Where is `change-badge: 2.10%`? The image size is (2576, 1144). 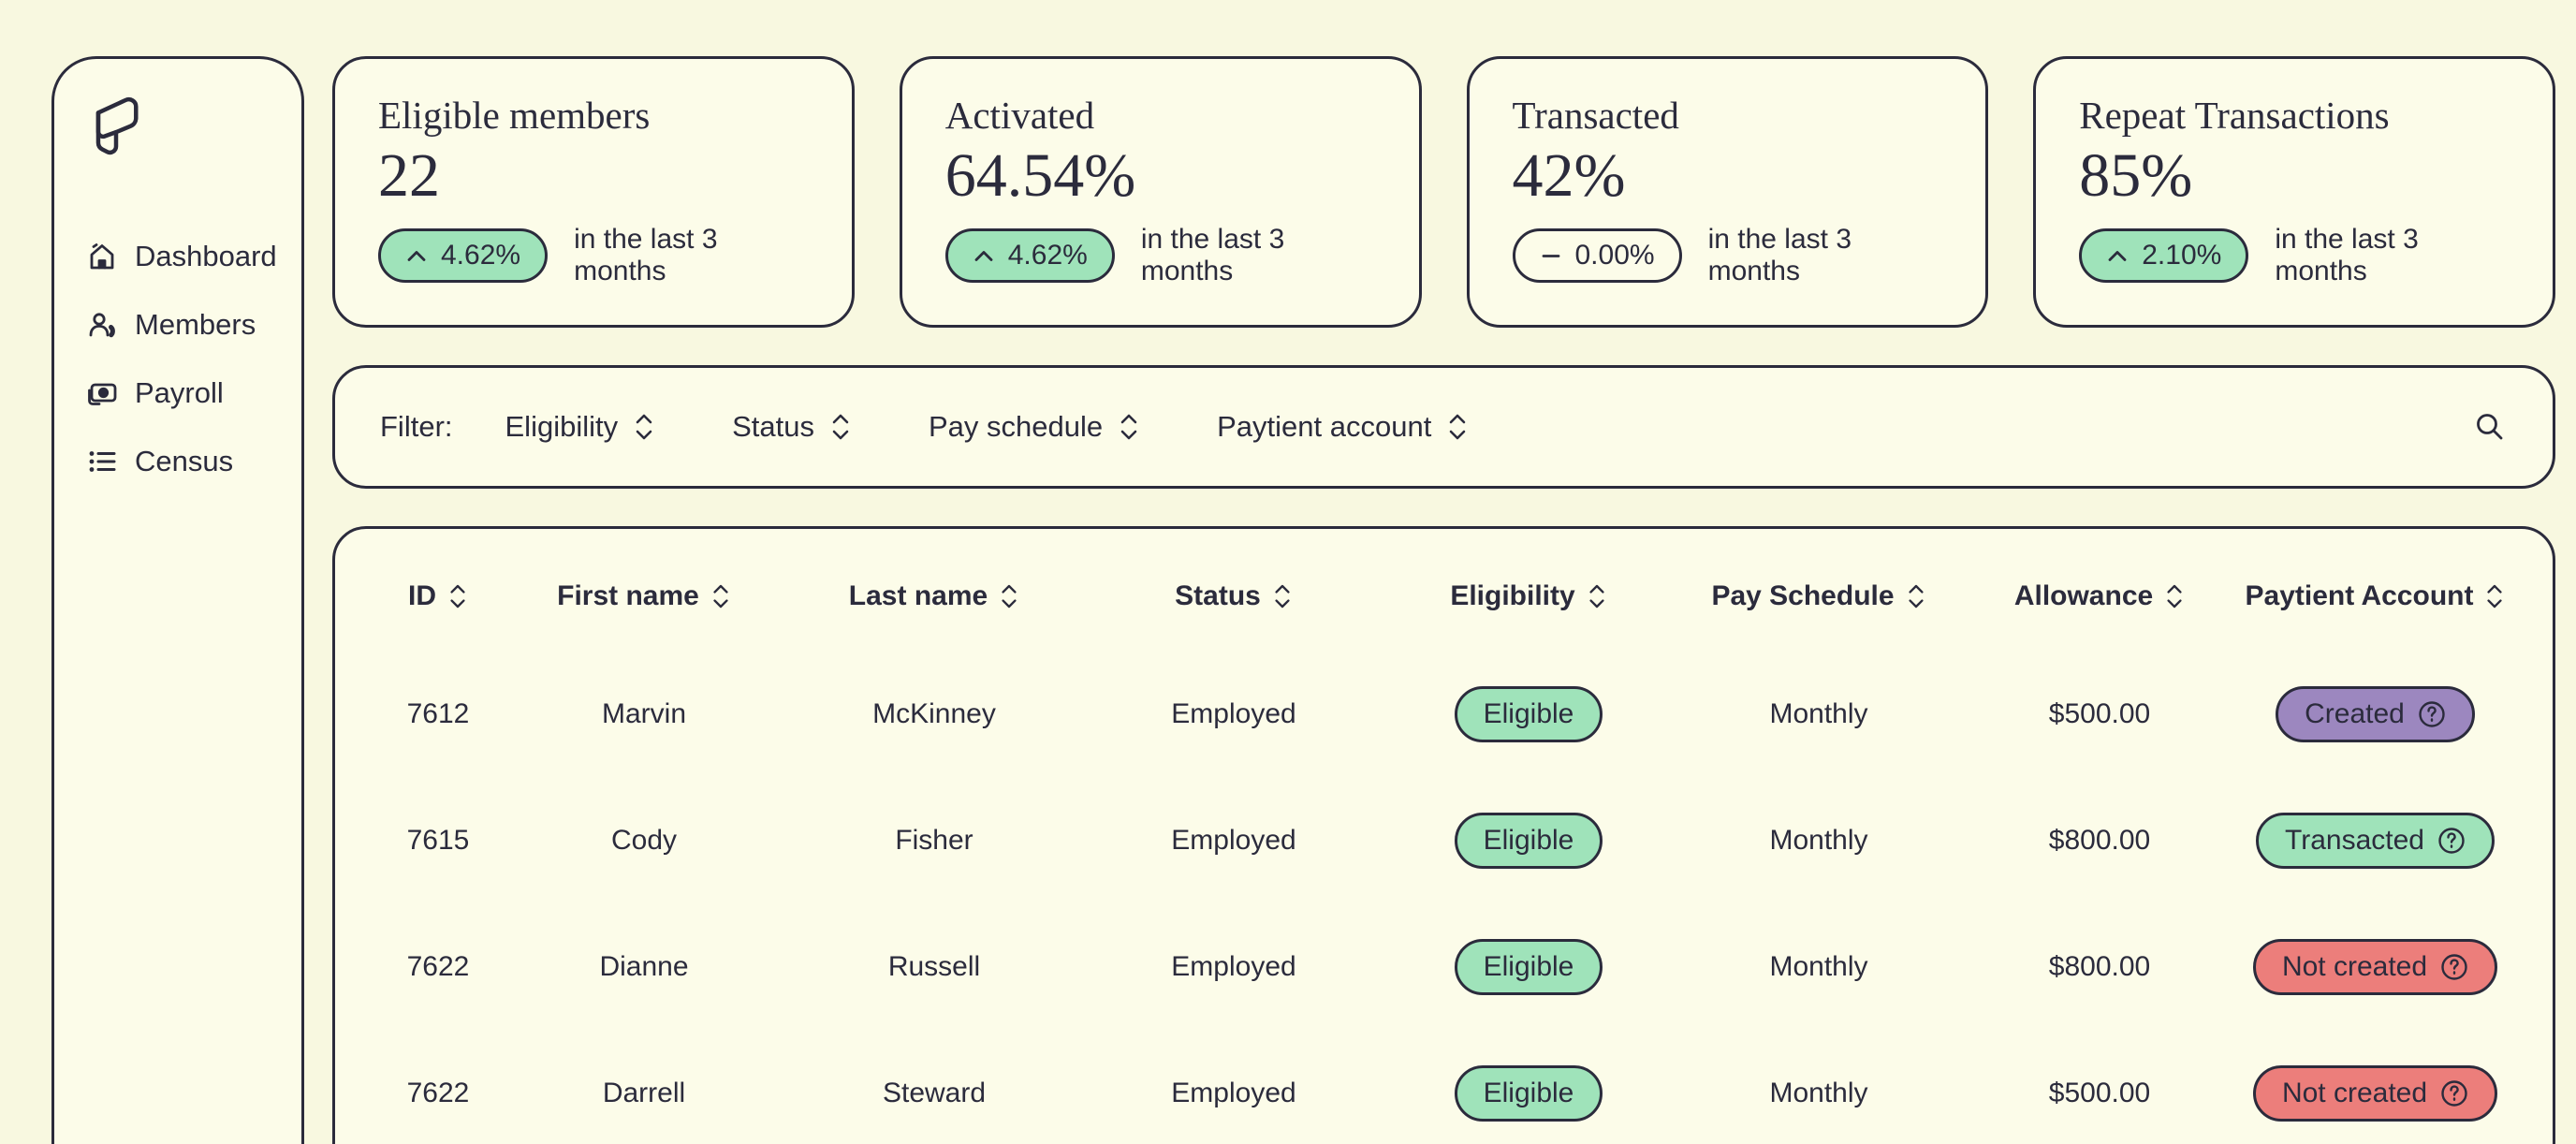
change-badge: 2.10% is located at coordinates (2164, 255).